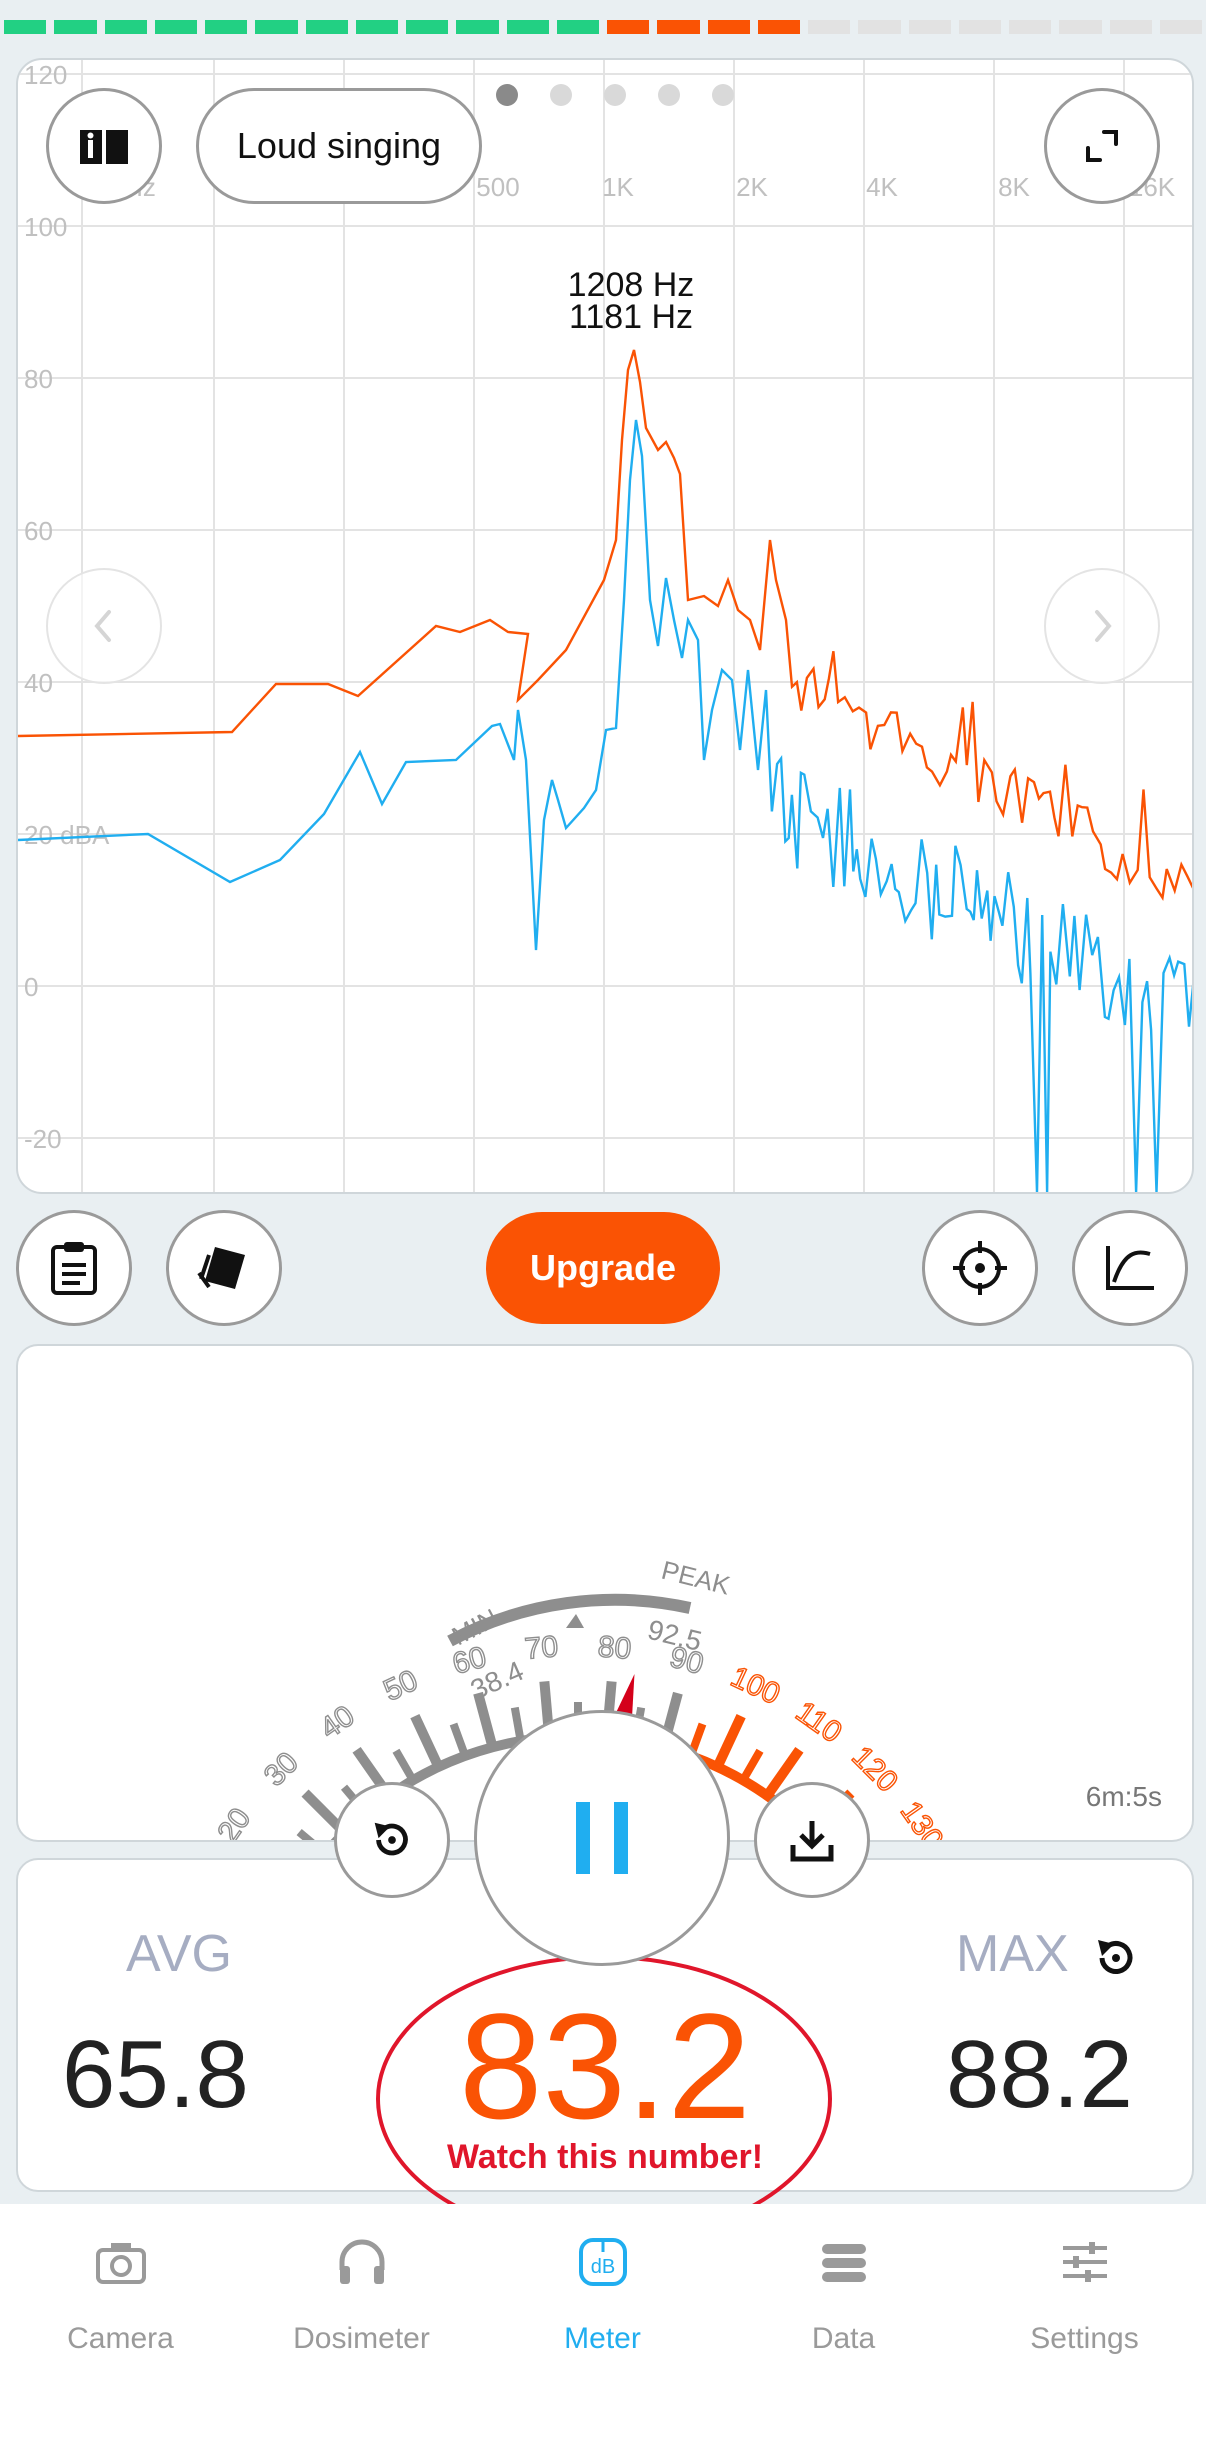 The width and height of the screenshot is (1206, 2454). I want to click on chevron-left-icon, so click(102, 626).